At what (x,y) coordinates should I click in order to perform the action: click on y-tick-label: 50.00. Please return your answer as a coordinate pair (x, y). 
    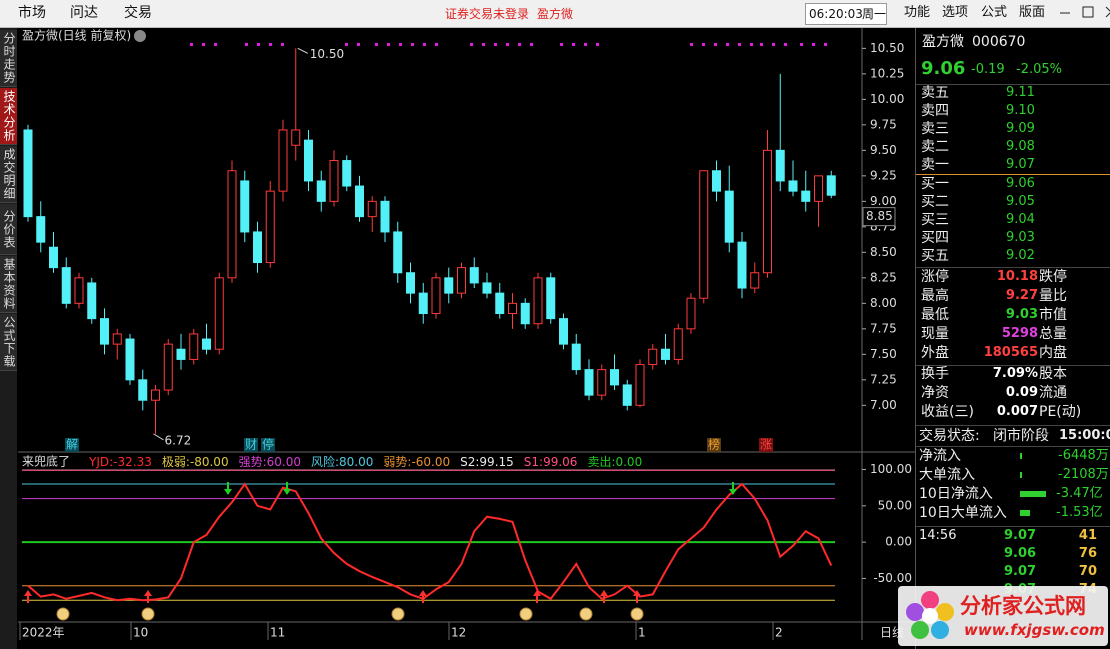
    Looking at the image, I should click on (895, 505).